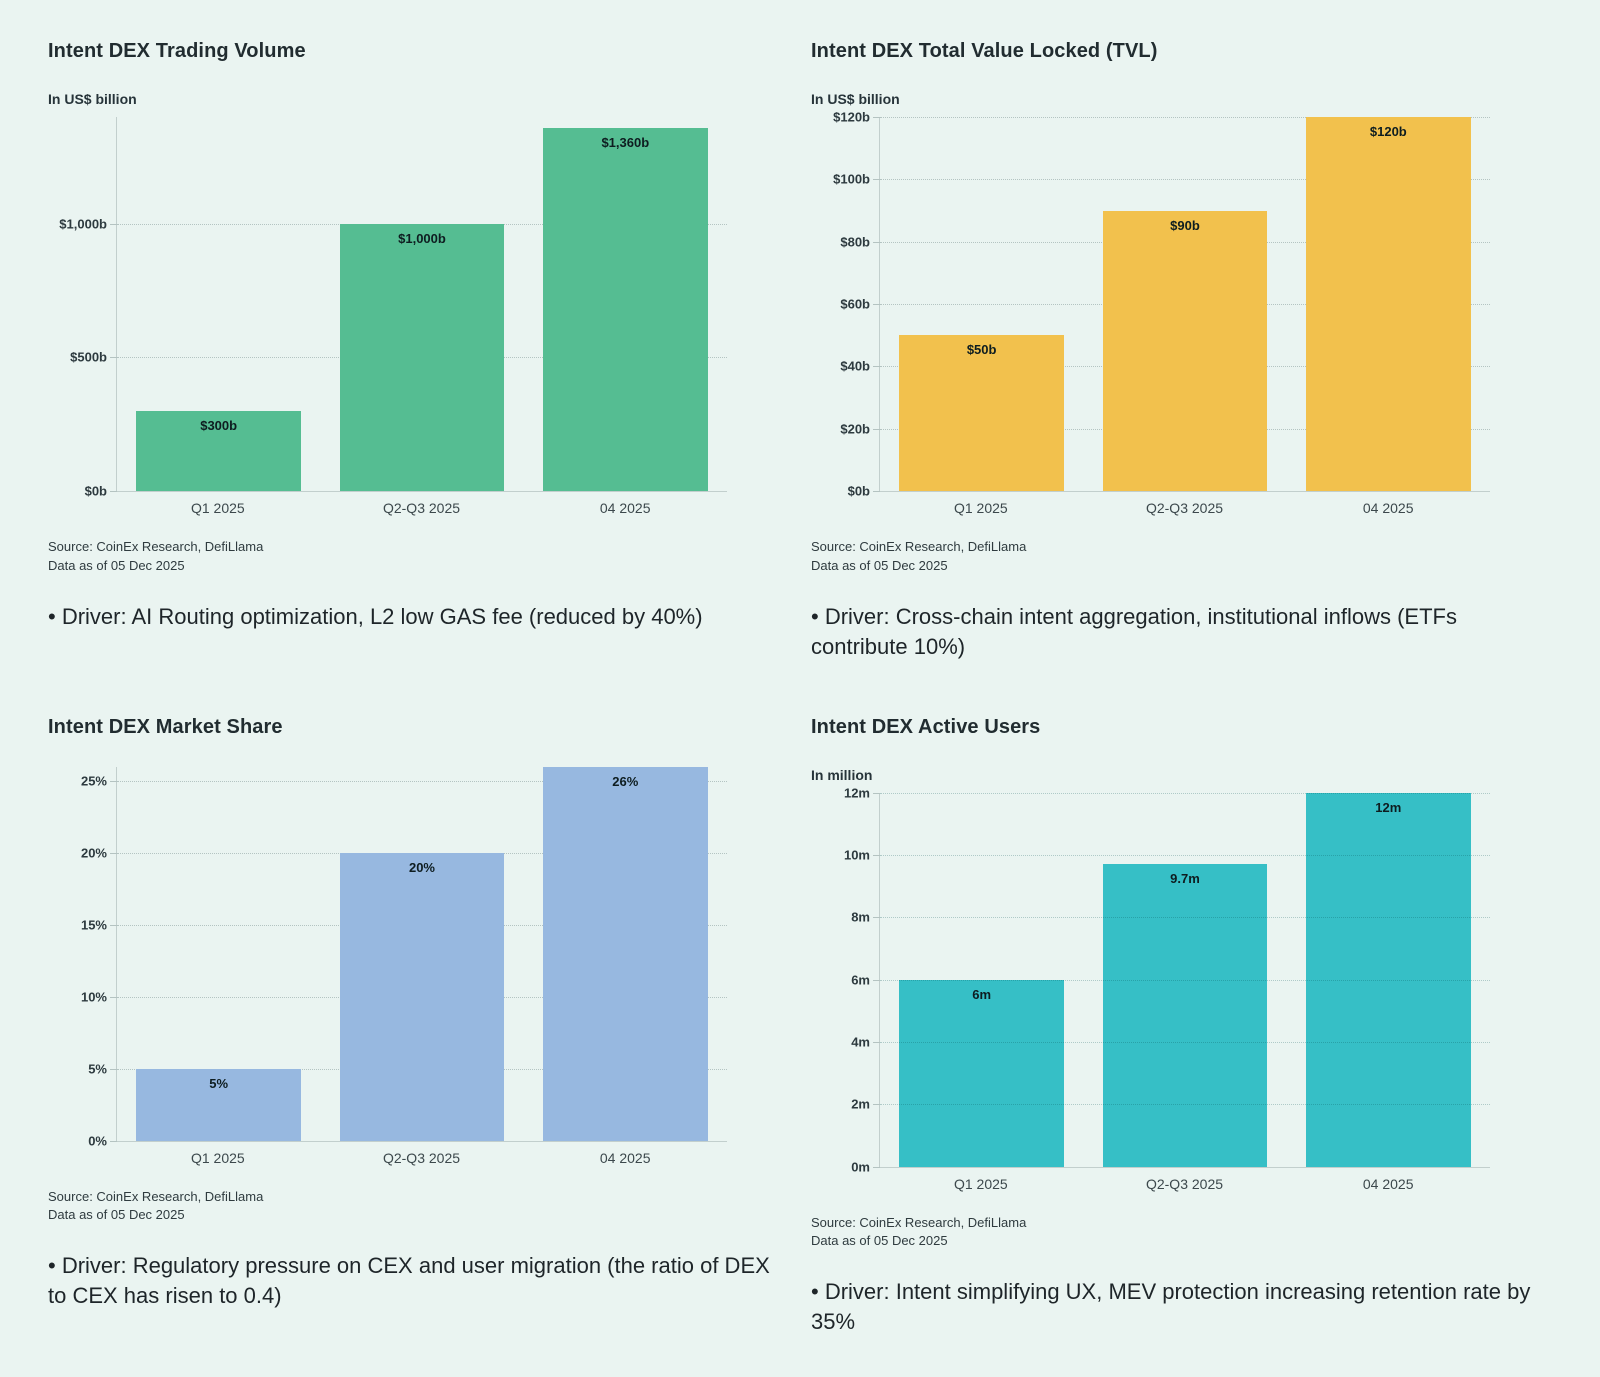 This screenshot has height=1377, width=1600. Describe the element at coordinates (625, 142) in the screenshot. I see `bar-value-label: $1,360b` at that location.